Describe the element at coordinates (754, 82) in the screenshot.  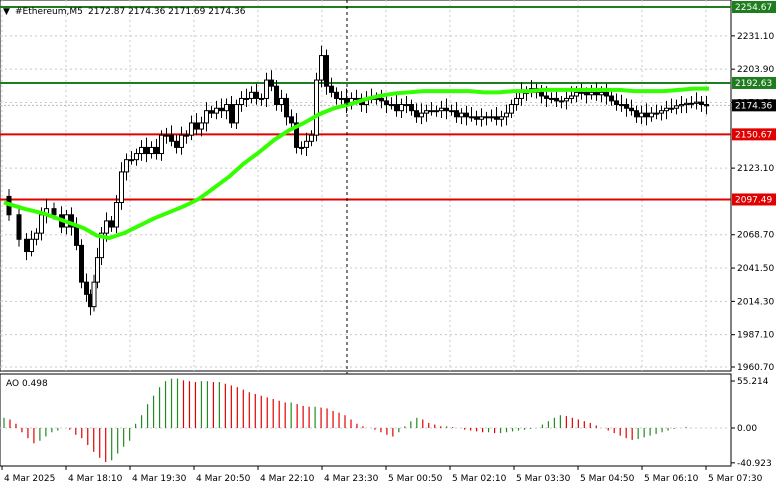
I see `level-tag-resistance` at that location.